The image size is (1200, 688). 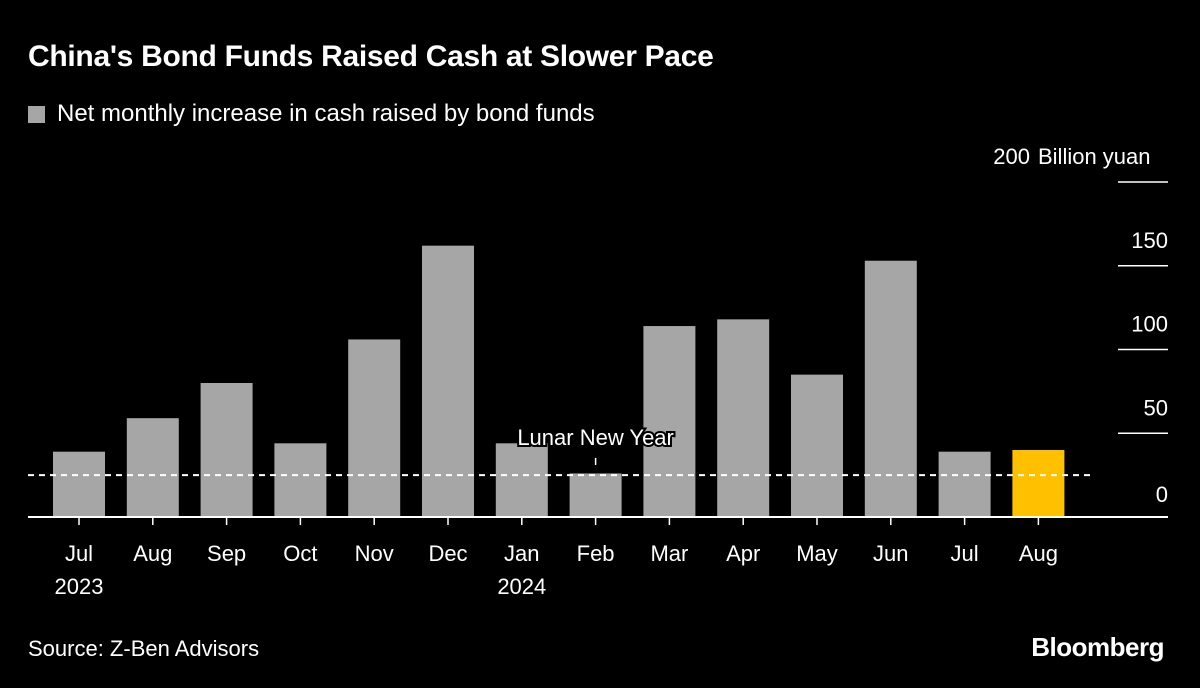 What do you see at coordinates (144, 648) in the screenshot?
I see `source-note: Source: Z-Ben Advisors` at bounding box center [144, 648].